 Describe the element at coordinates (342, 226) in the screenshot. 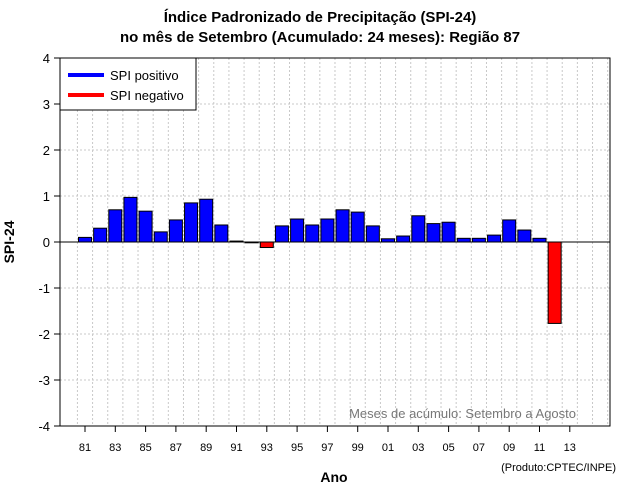

I see `bar-1998` at that location.